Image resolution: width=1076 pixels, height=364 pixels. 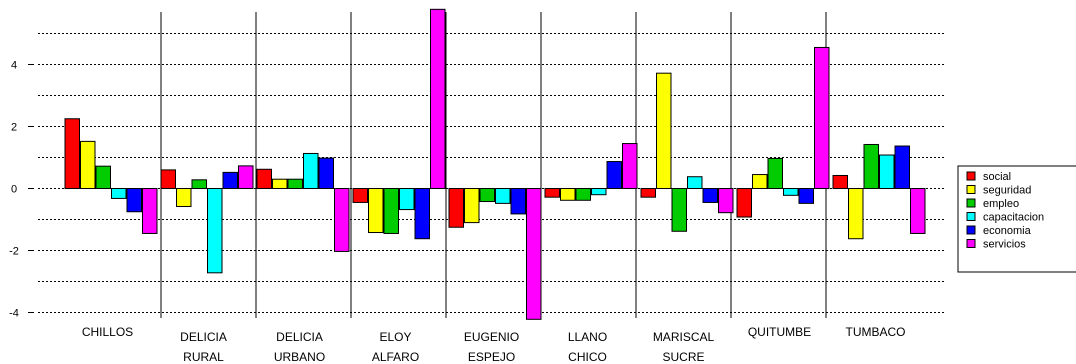 What do you see at coordinates (395, 357) in the screenshot?
I see `category-label: ALFARO` at bounding box center [395, 357].